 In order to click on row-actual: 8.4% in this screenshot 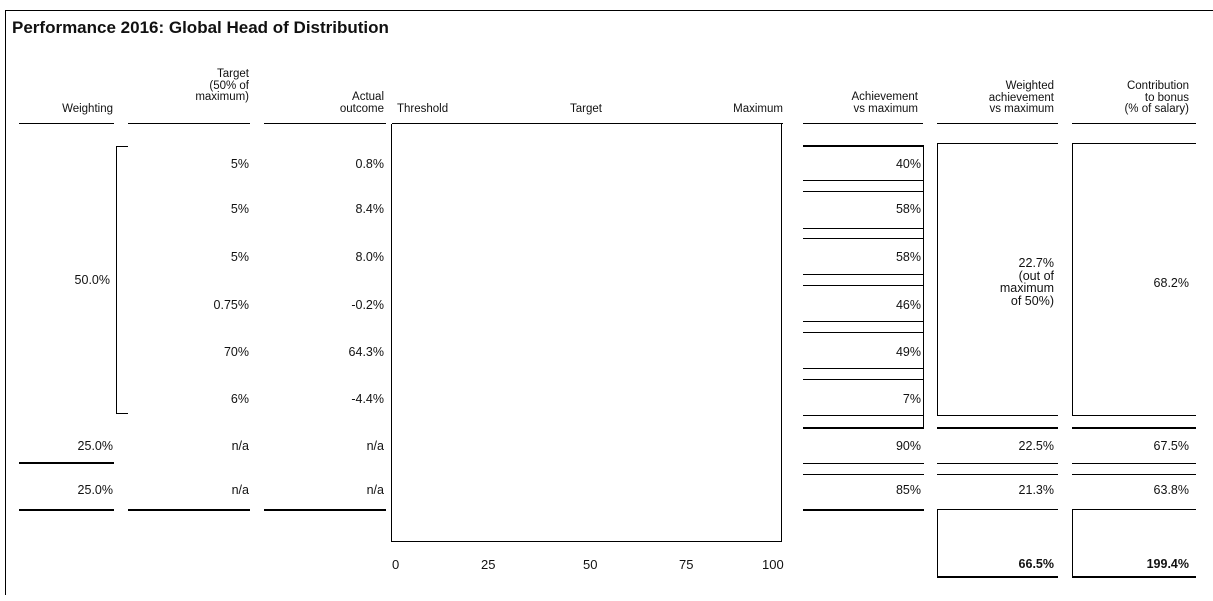, I will do `click(370, 209)`.